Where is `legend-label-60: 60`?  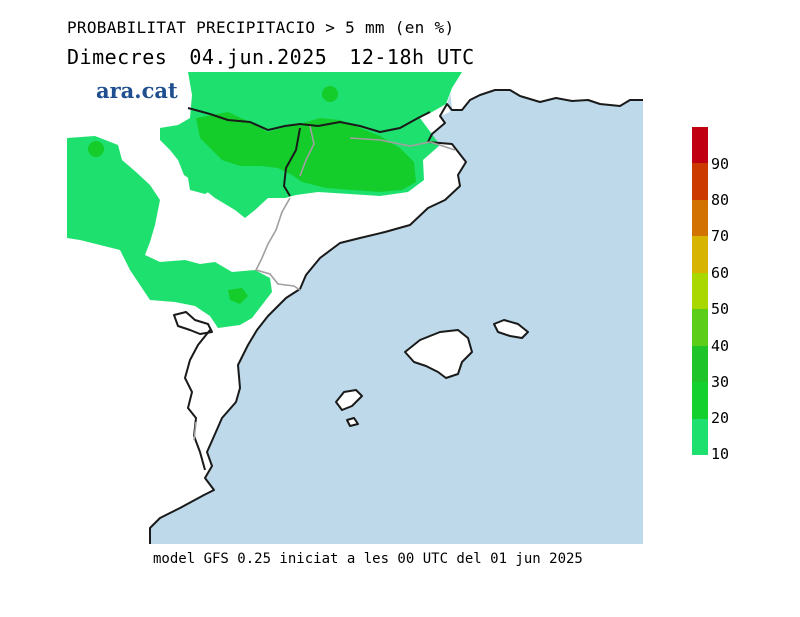 legend-label-60: 60 is located at coordinates (720, 273).